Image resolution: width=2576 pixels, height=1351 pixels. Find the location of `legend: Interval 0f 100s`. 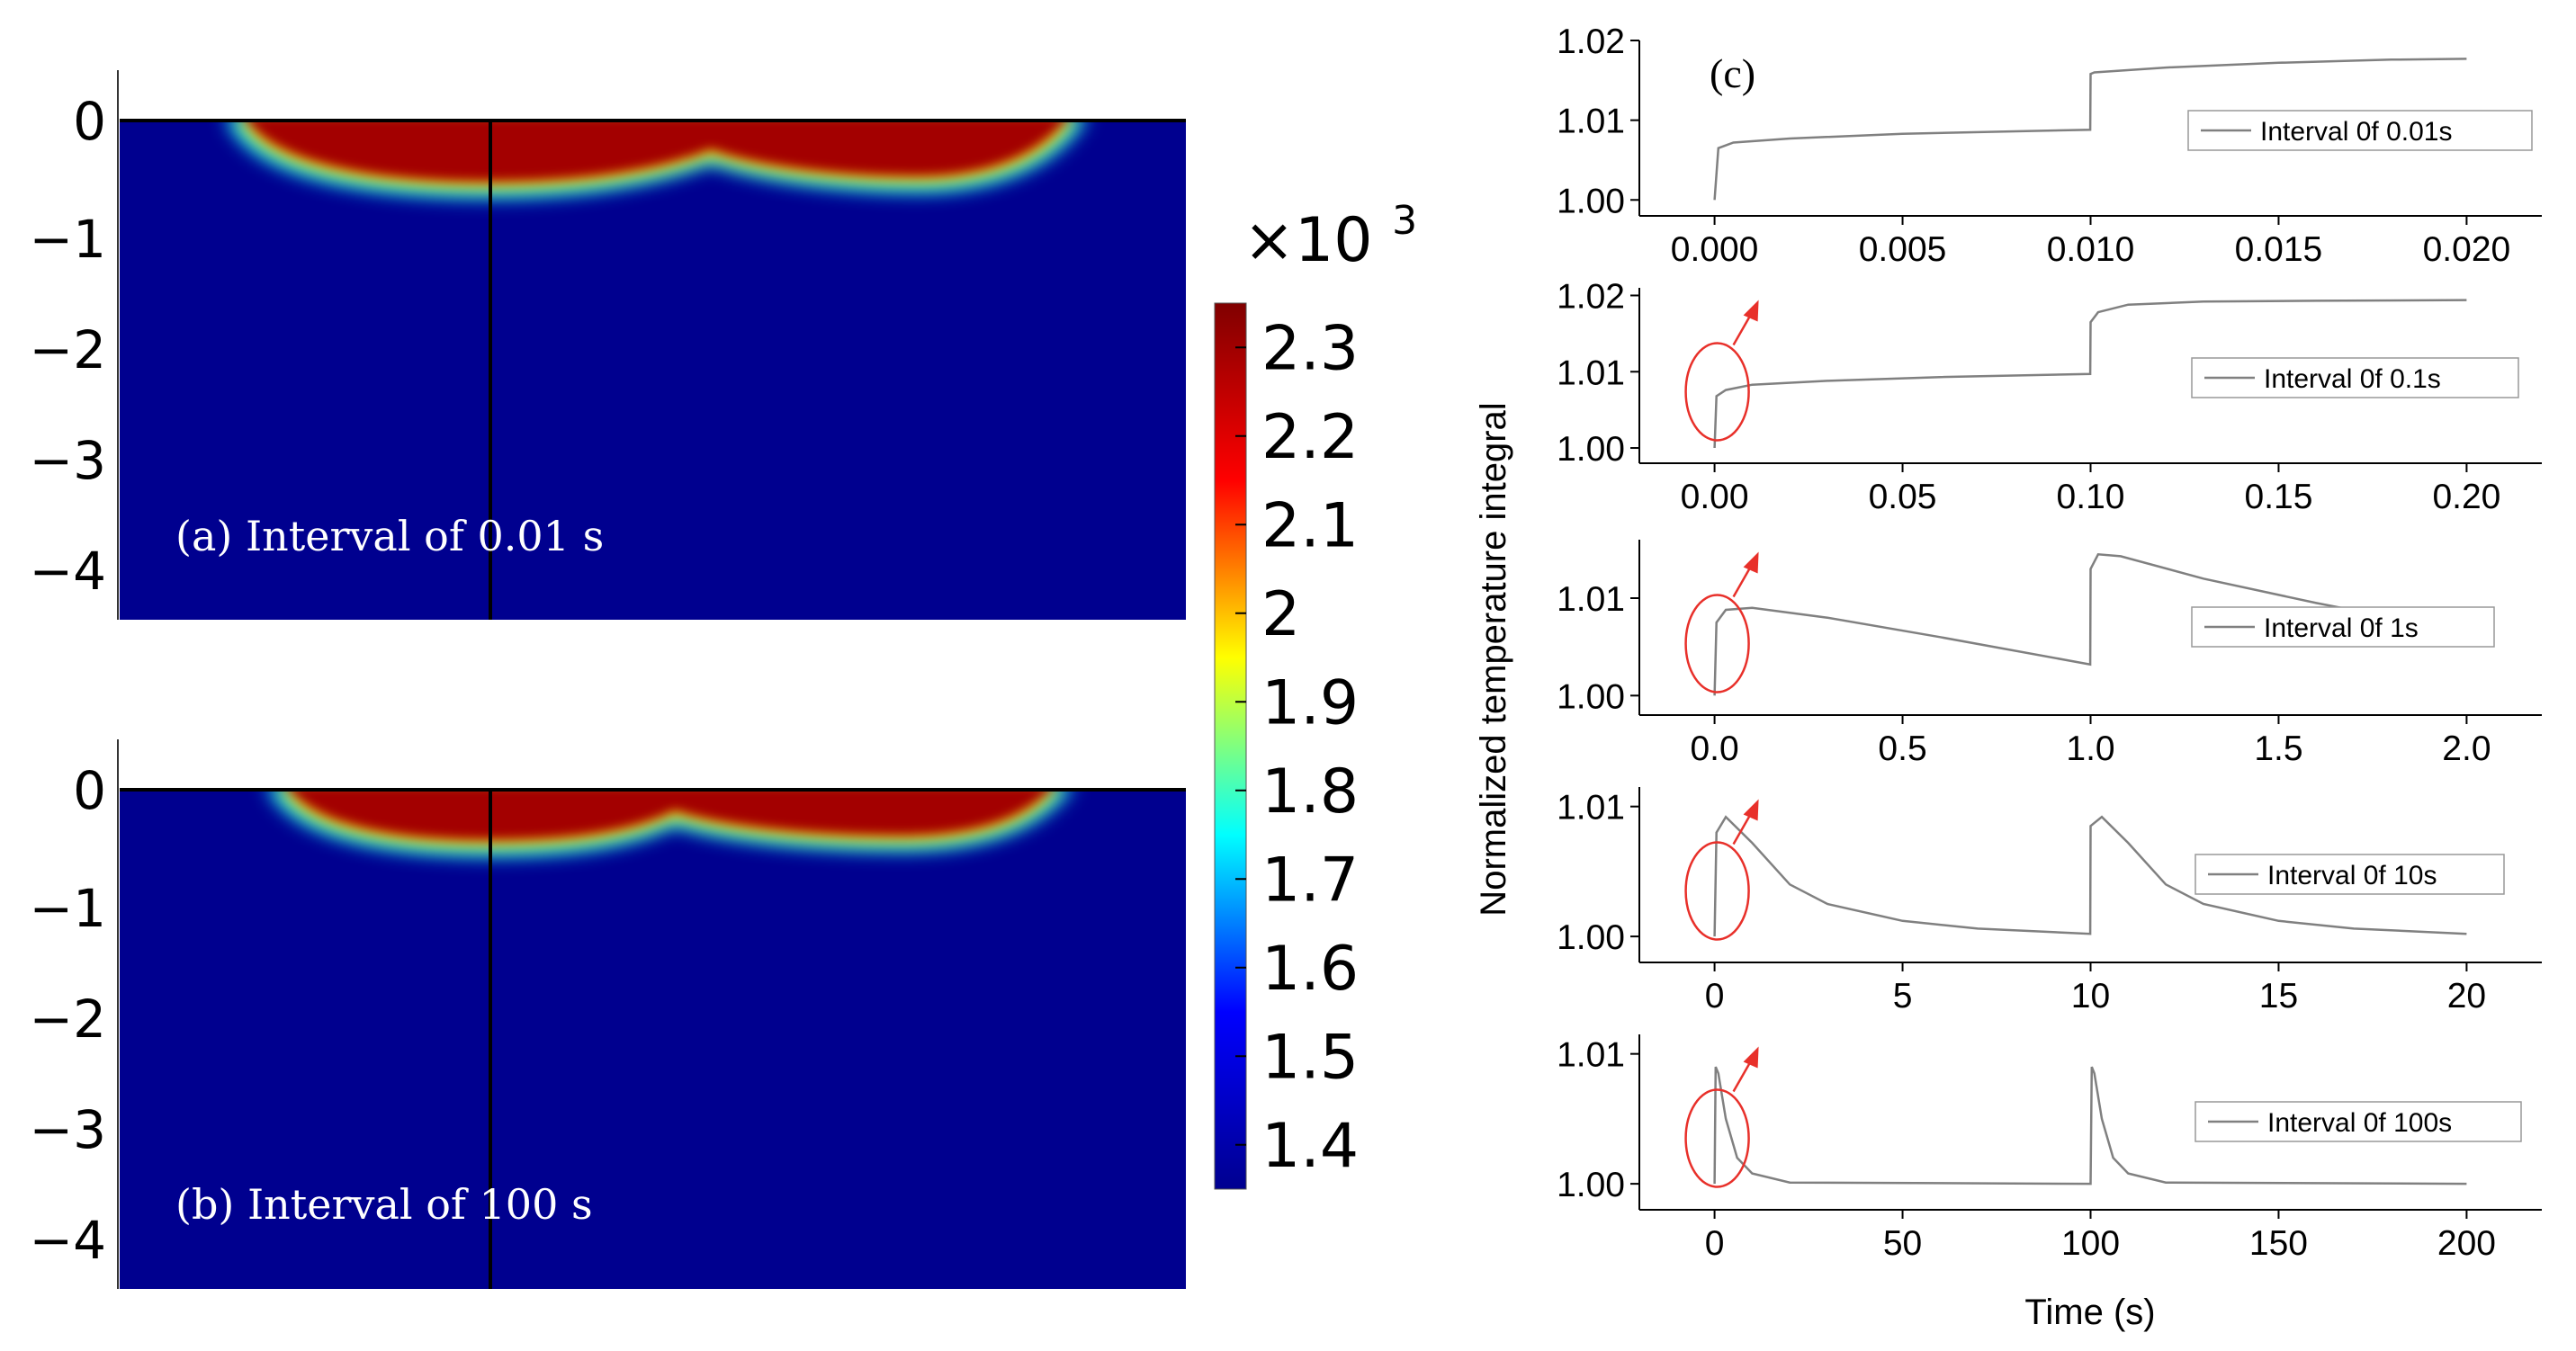

legend: Interval 0f 100s is located at coordinates (2359, 1121).